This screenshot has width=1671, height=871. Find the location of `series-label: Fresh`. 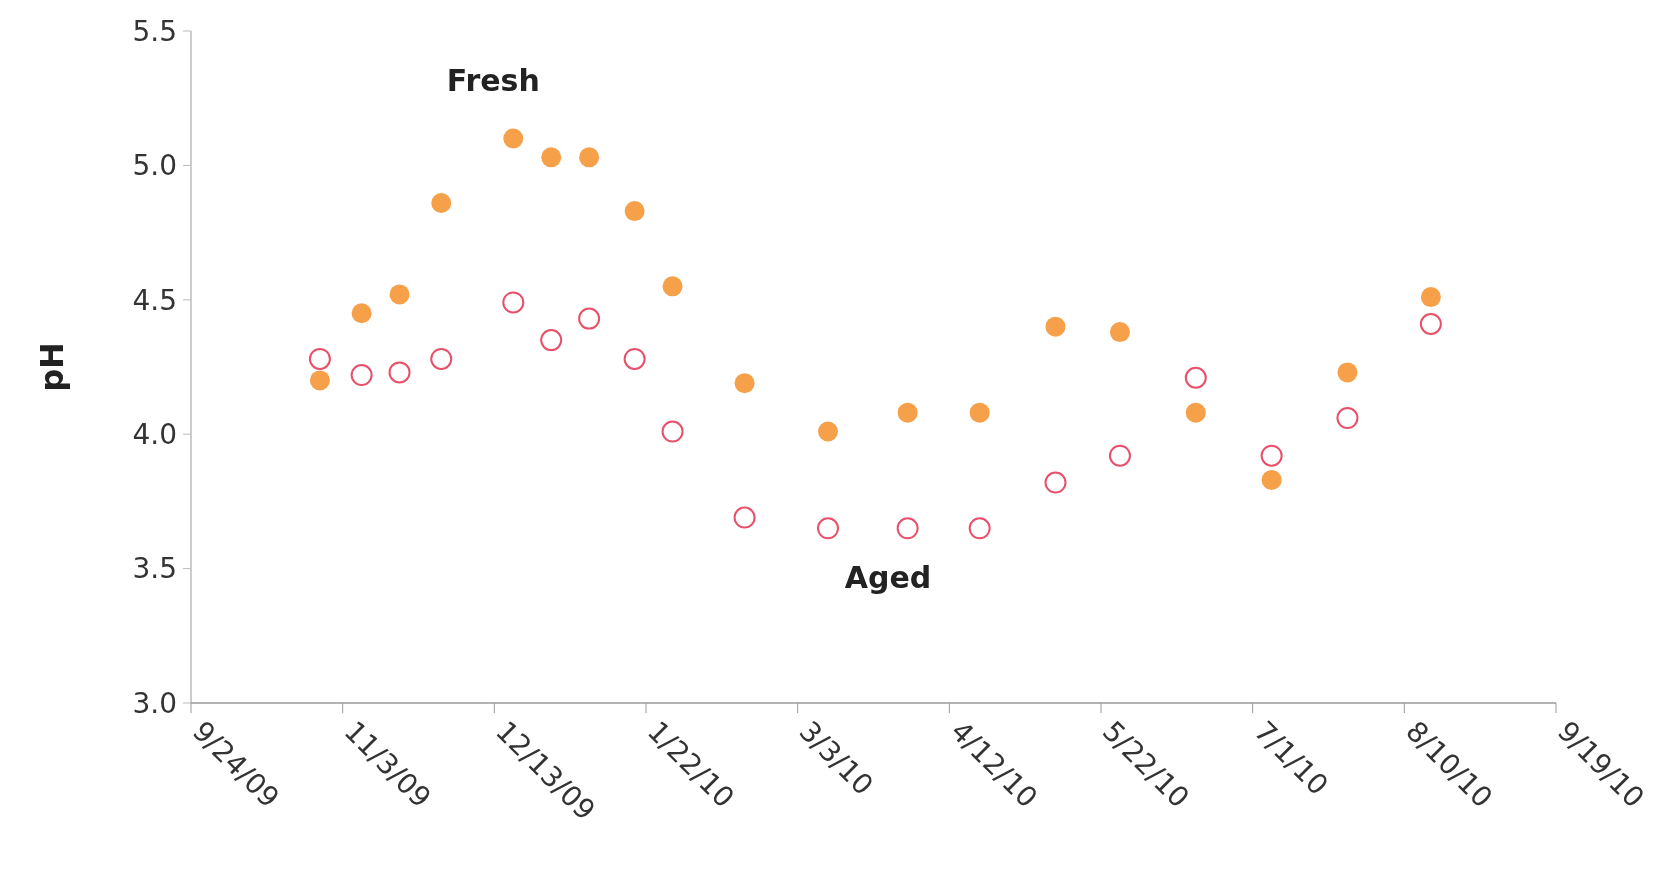

series-label: Fresh is located at coordinates (493, 80).